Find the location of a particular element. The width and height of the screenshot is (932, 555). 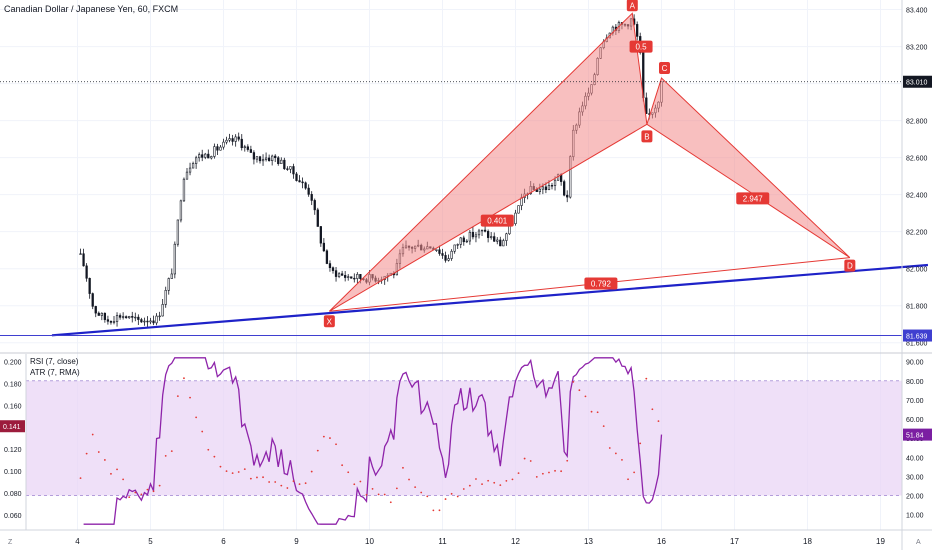

pattern-point-x: X is located at coordinates (329, 321).